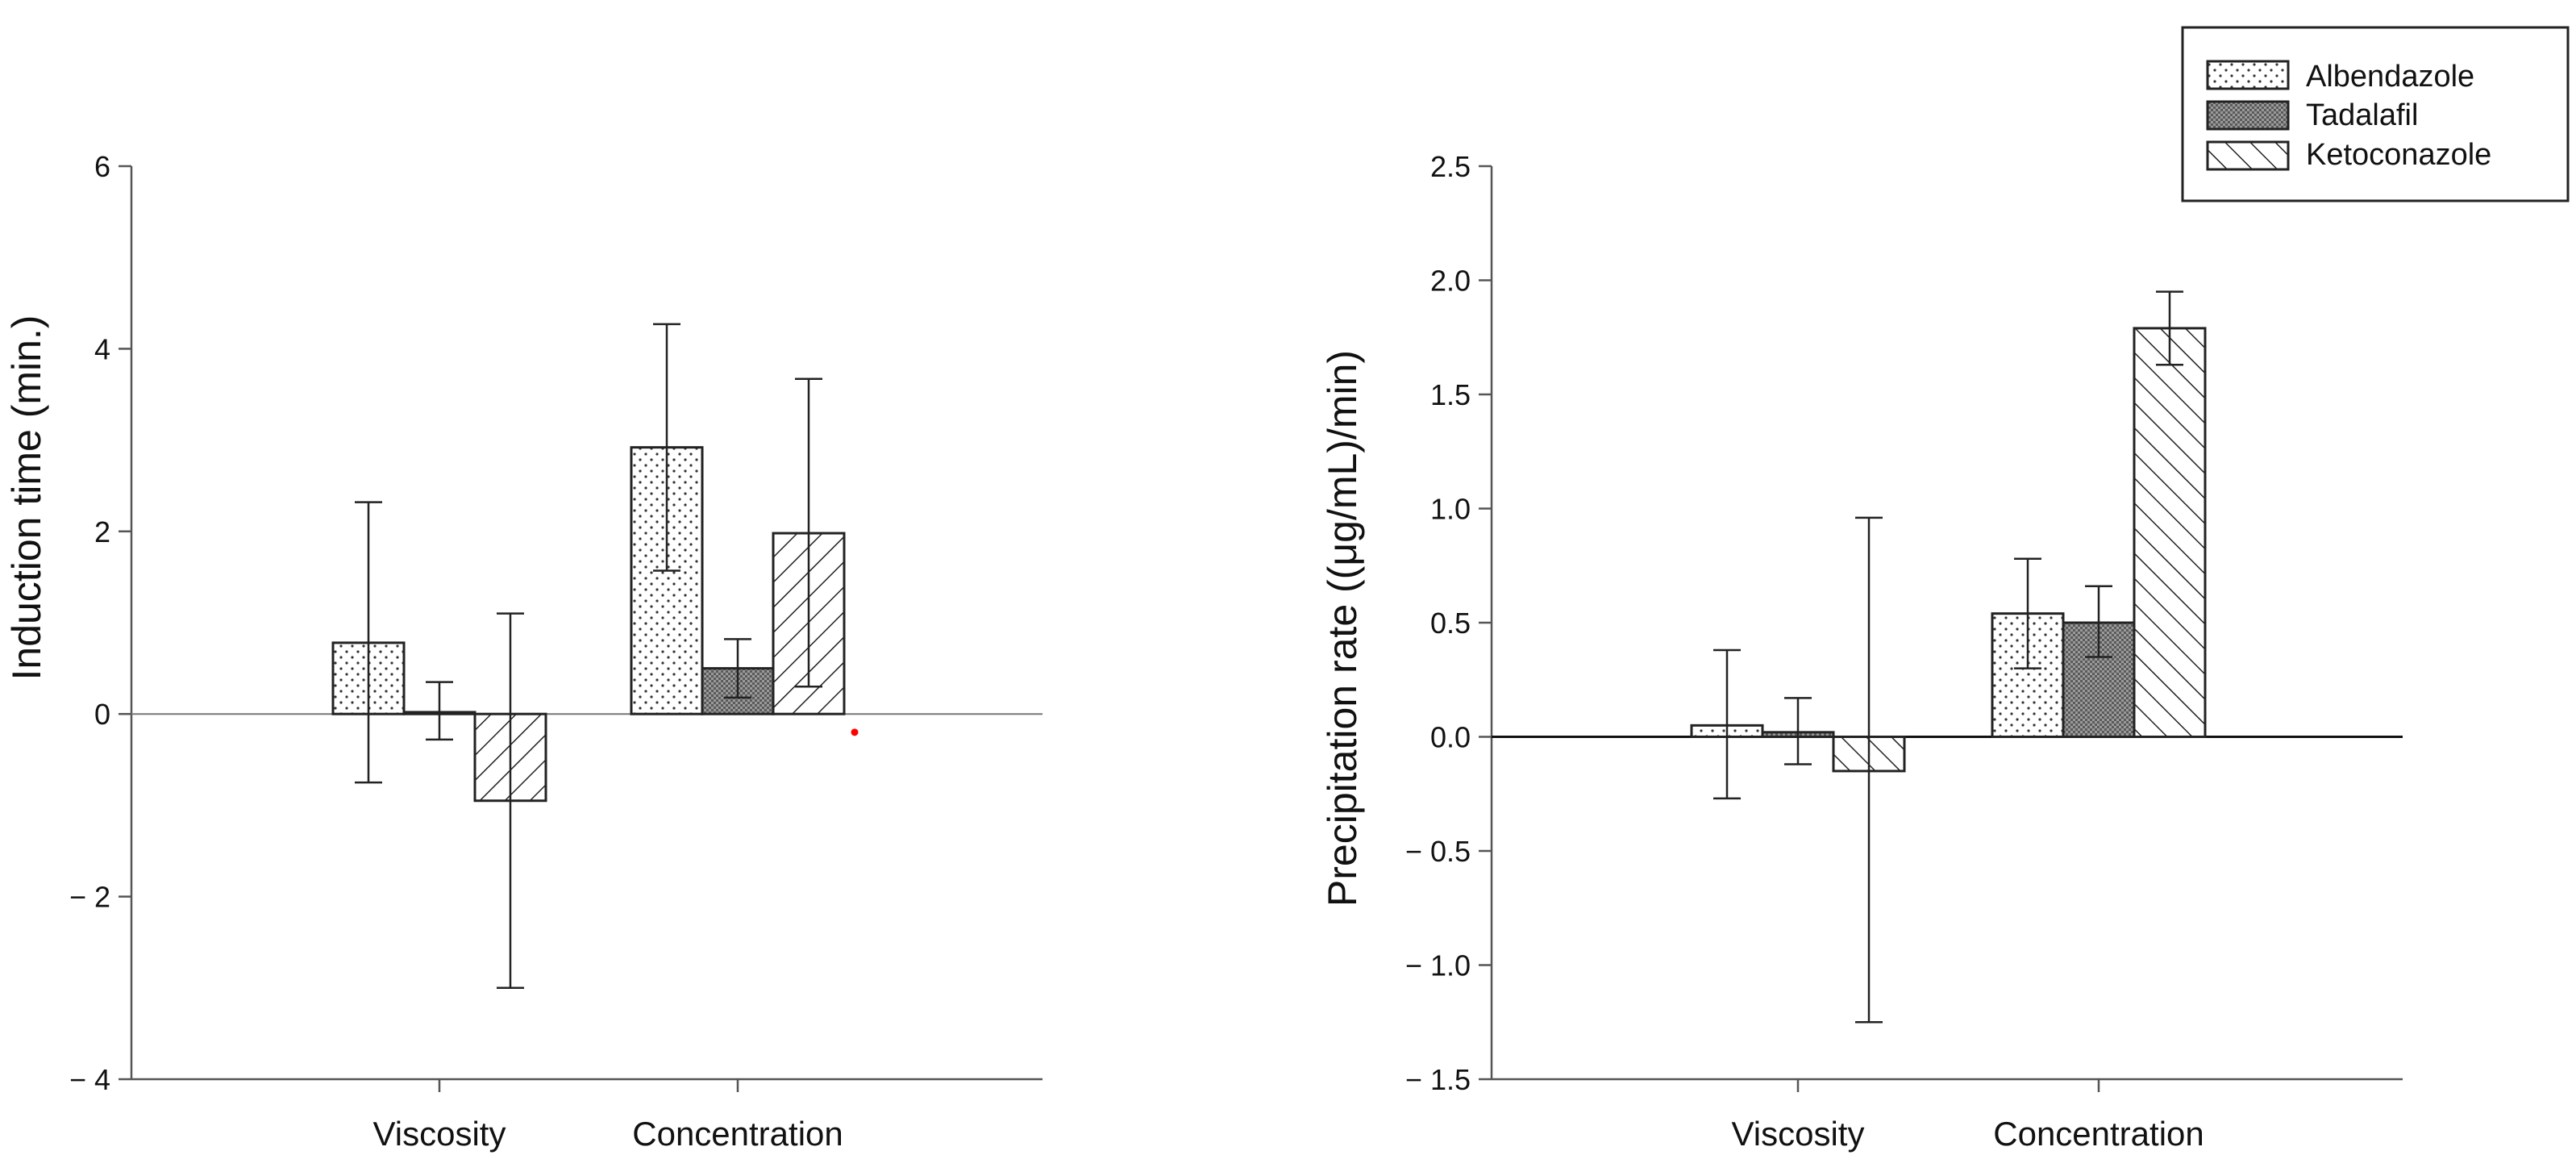 The image size is (2576, 1176). What do you see at coordinates (2248, 156) in the screenshot?
I see `legend-swatch-ketoconazole` at bounding box center [2248, 156].